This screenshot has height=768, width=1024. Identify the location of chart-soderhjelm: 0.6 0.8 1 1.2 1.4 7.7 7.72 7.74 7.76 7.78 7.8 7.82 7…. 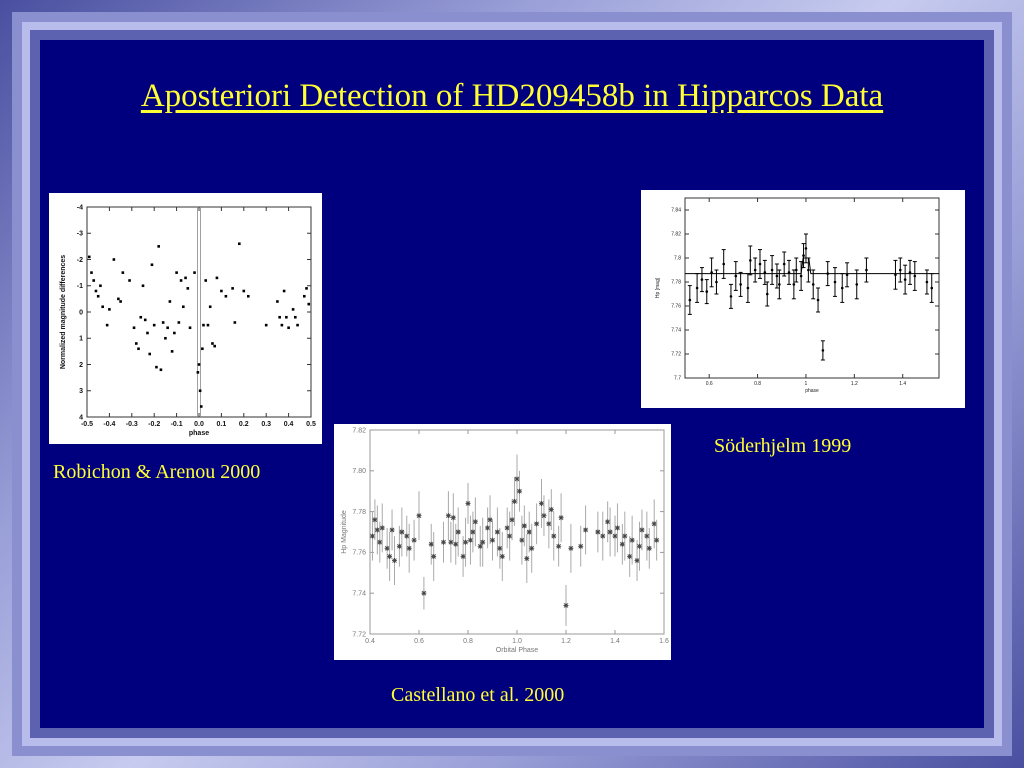
(797, 295).